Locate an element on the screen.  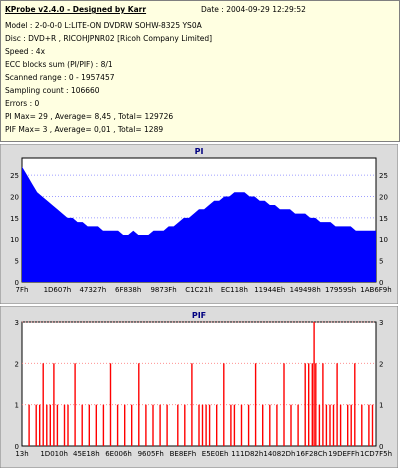
pi-ytick-left: 15 is located at coordinates (14, 219).